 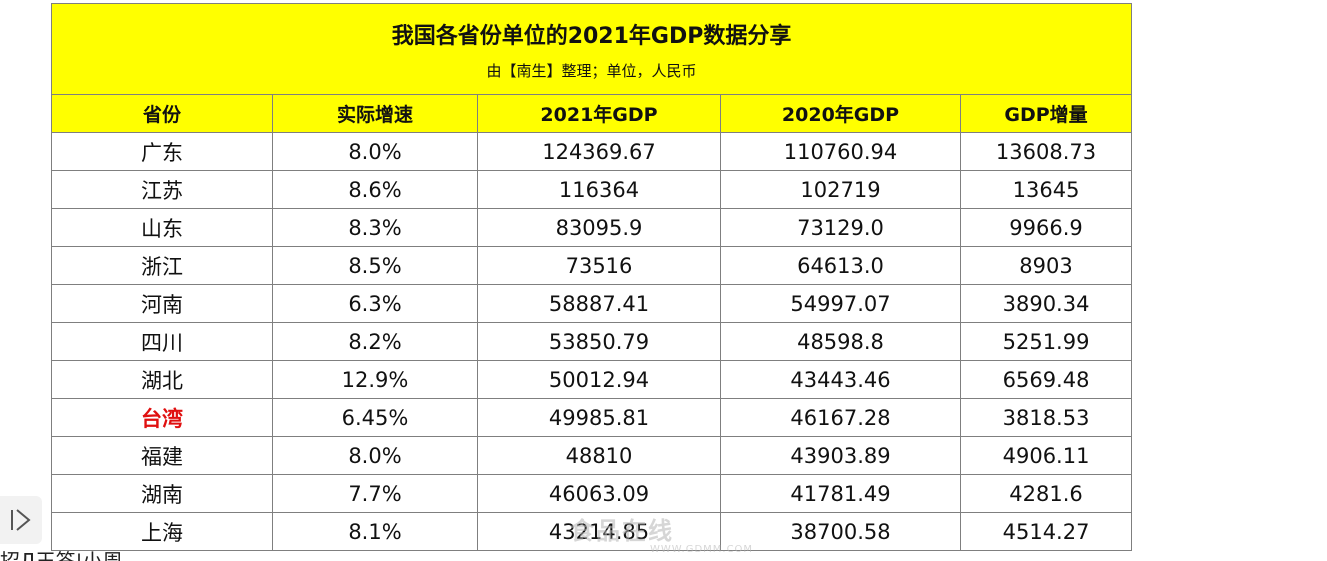 I want to click on cell-gdp-2020: 46167.28, so click(x=840, y=417).